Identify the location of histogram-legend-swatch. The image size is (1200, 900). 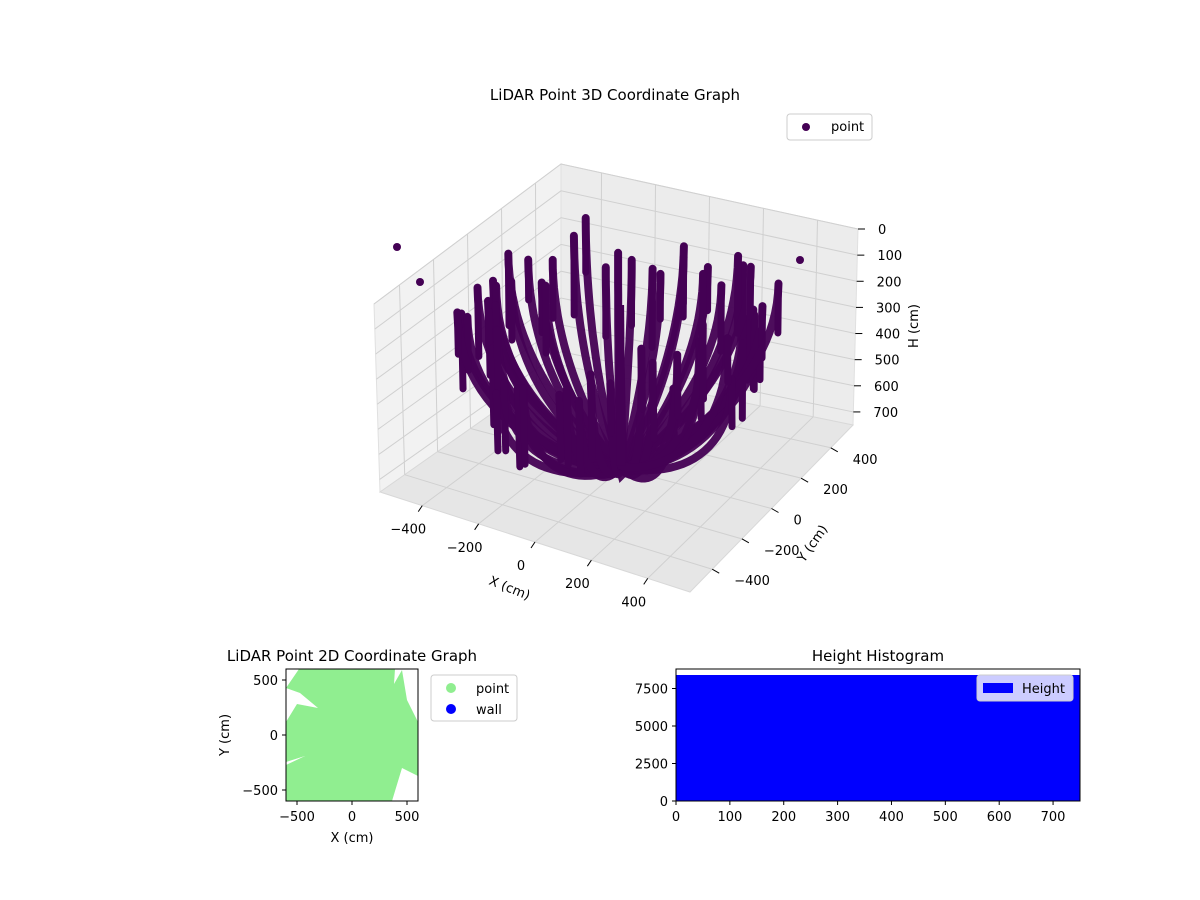
(998, 688).